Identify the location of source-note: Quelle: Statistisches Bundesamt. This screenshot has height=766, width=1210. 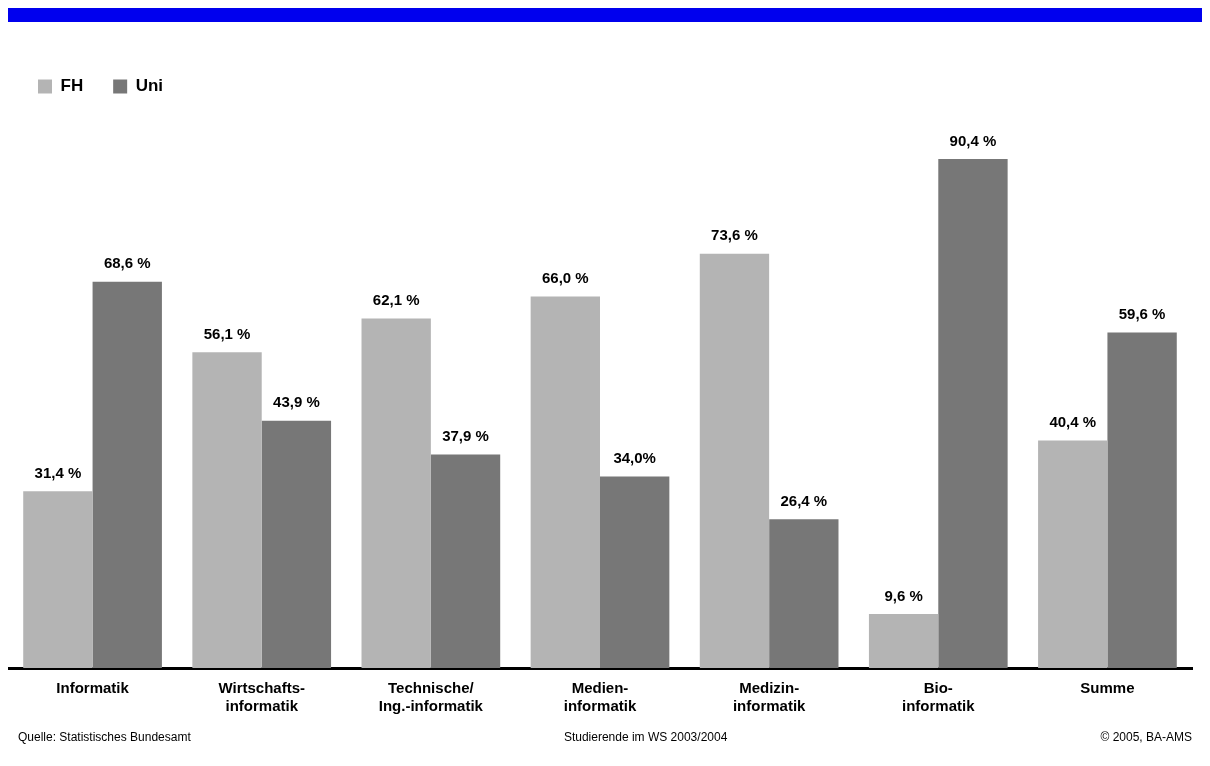
(104, 737).